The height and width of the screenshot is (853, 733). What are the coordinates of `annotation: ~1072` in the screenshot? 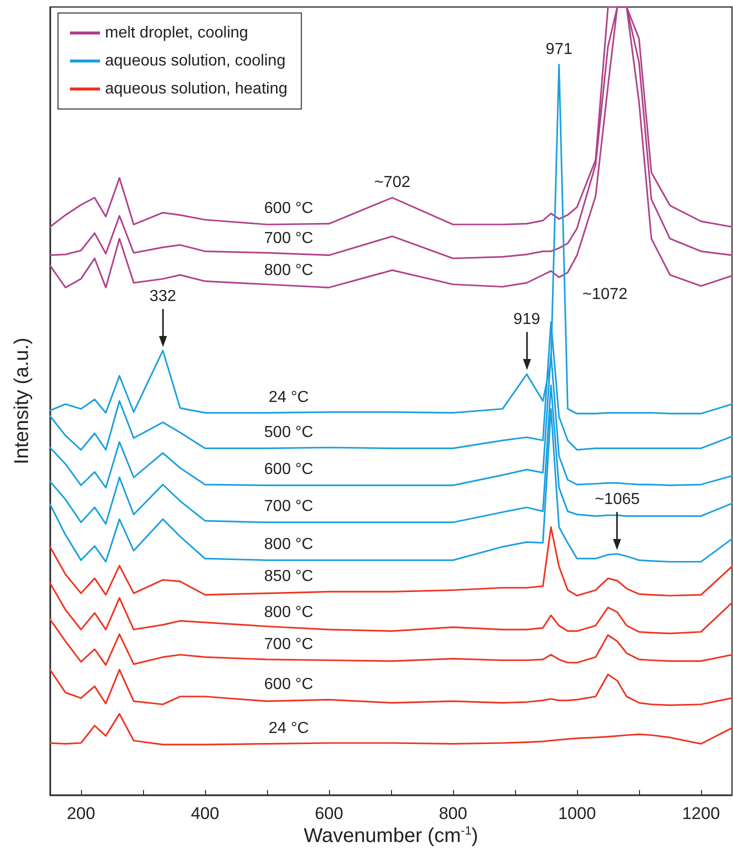 It's located at (605, 294).